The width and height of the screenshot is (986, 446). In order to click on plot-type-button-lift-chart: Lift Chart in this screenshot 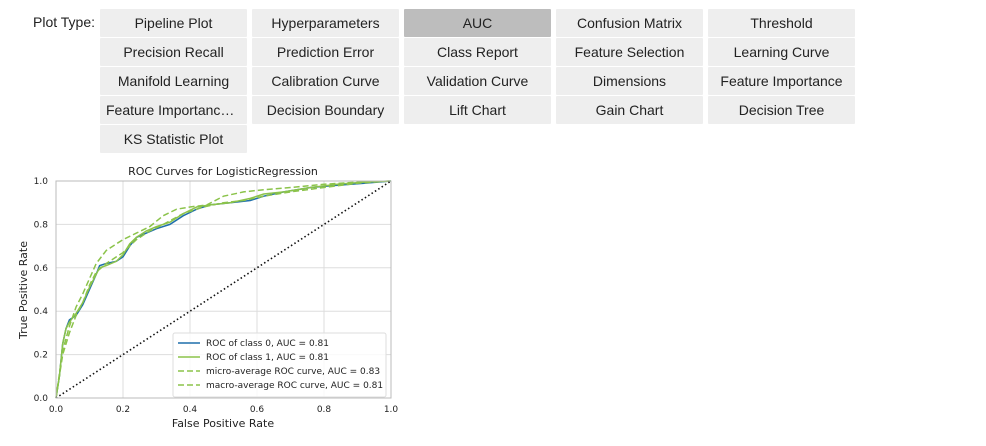, I will do `click(477, 110)`.